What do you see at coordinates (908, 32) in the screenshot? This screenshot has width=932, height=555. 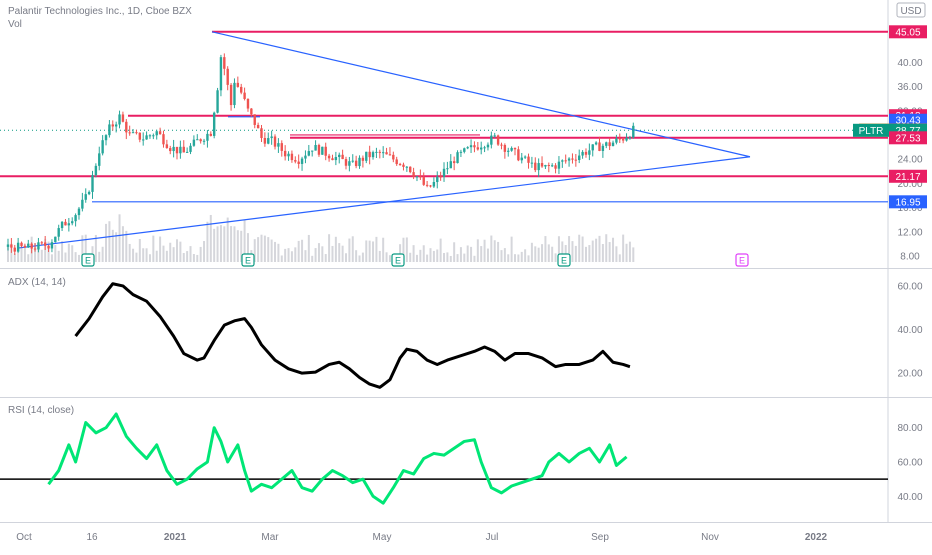 I see `price-label-box` at bounding box center [908, 32].